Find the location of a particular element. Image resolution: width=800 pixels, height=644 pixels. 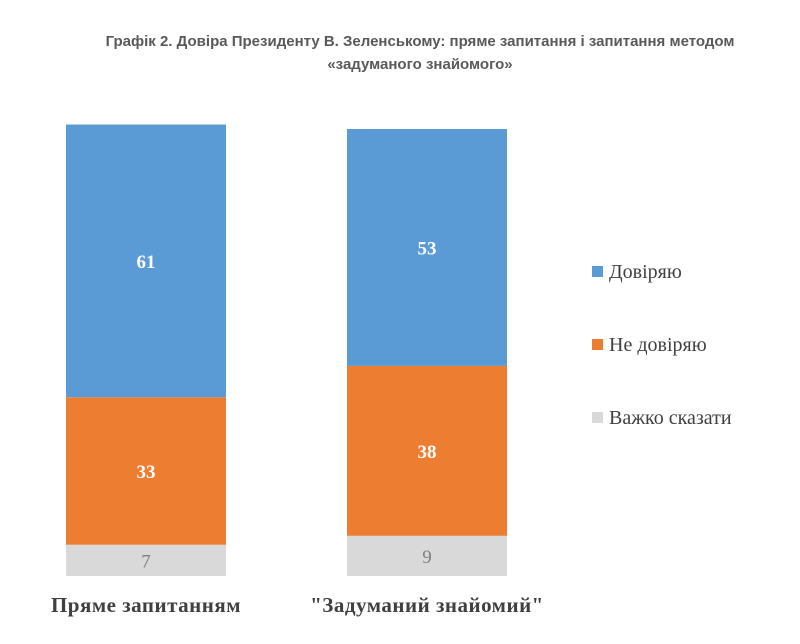

legend-swatch-не-довіряю is located at coordinates (597, 344).